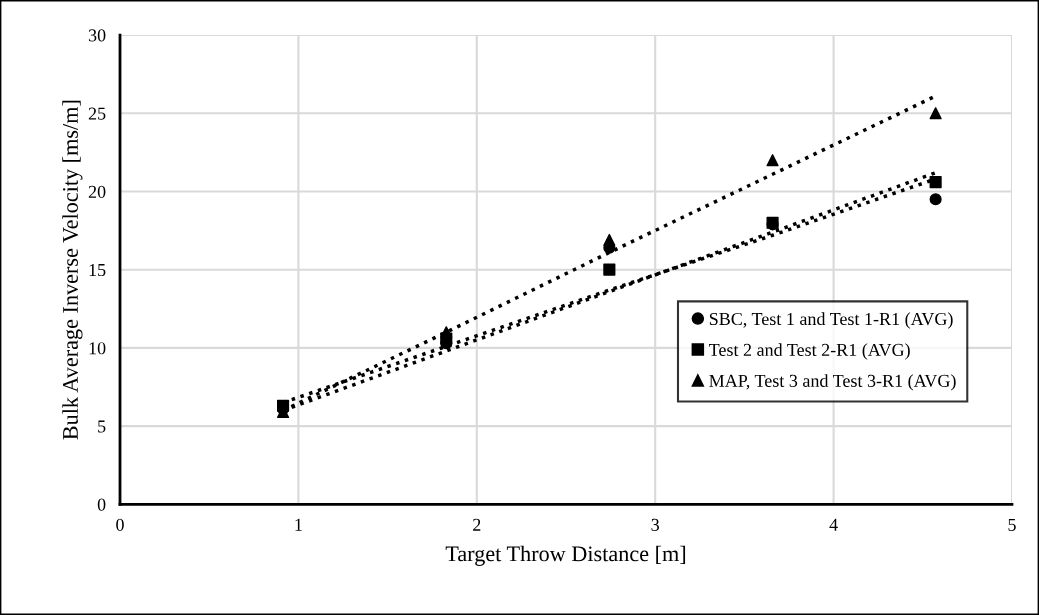 The height and width of the screenshot is (615, 1039). What do you see at coordinates (97, 191) in the screenshot?
I see `y-tick-label: 20` at bounding box center [97, 191].